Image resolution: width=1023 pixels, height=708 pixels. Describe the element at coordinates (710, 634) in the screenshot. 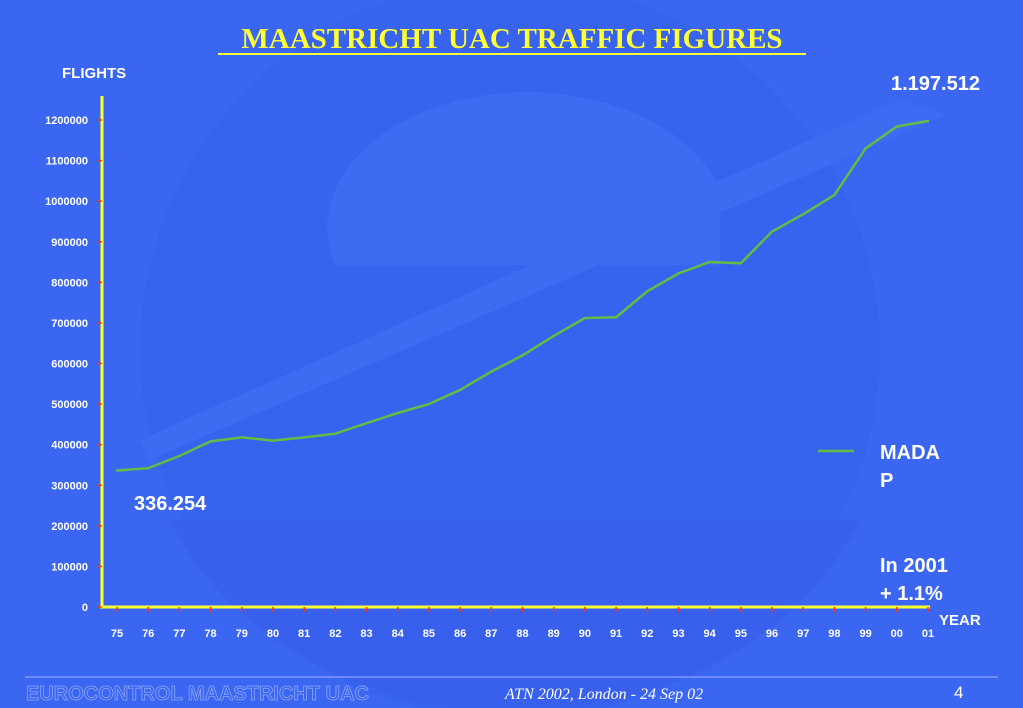

I see `x-tick-label: 94` at that location.